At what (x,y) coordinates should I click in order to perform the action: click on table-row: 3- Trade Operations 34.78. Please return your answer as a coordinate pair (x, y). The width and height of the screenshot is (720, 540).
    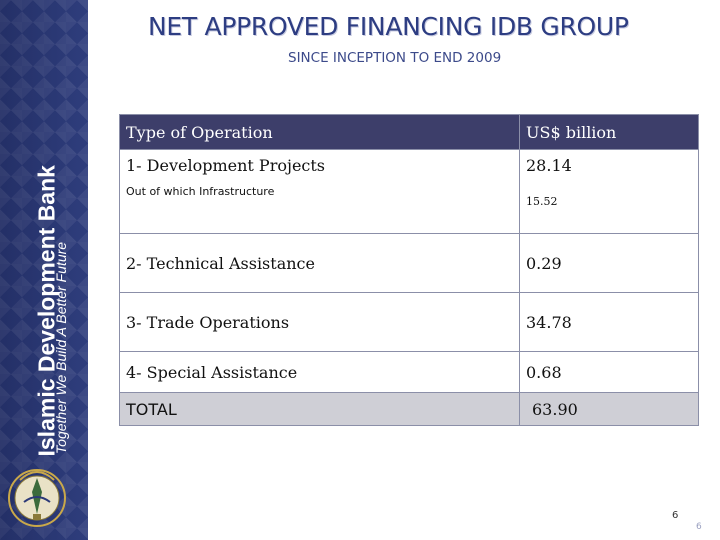
    Looking at the image, I should click on (409, 322).